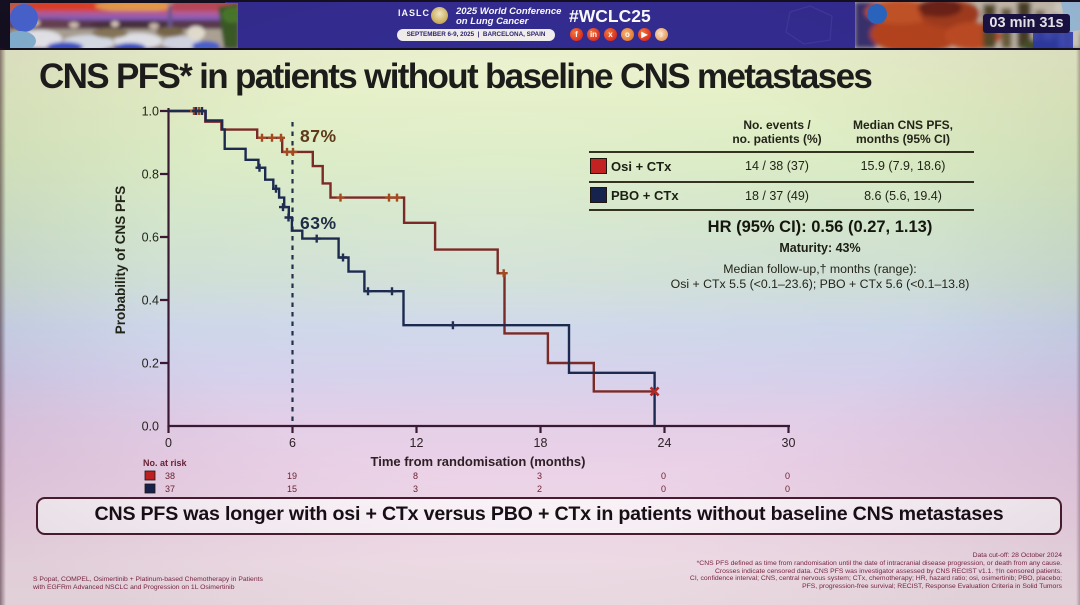  I want to click on svg-text: 6, so click(292, 443).